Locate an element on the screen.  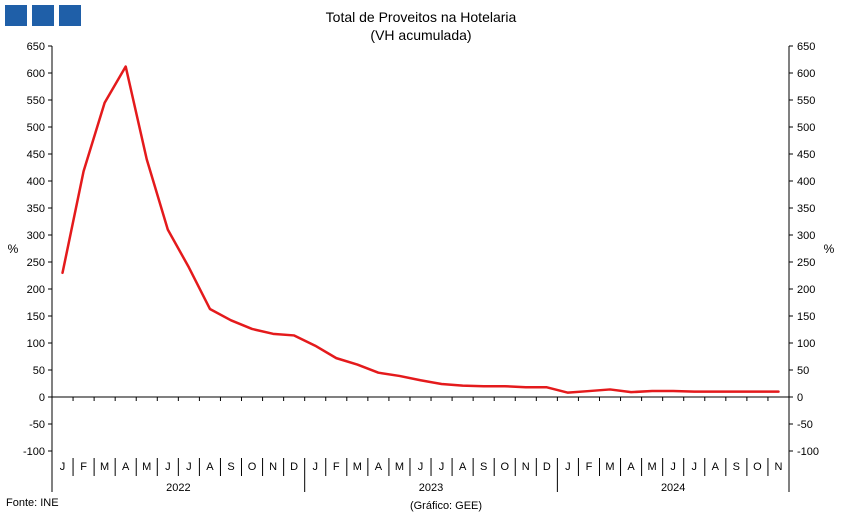
left-y-tick-label: -100 is located at coordinates (34, 452).